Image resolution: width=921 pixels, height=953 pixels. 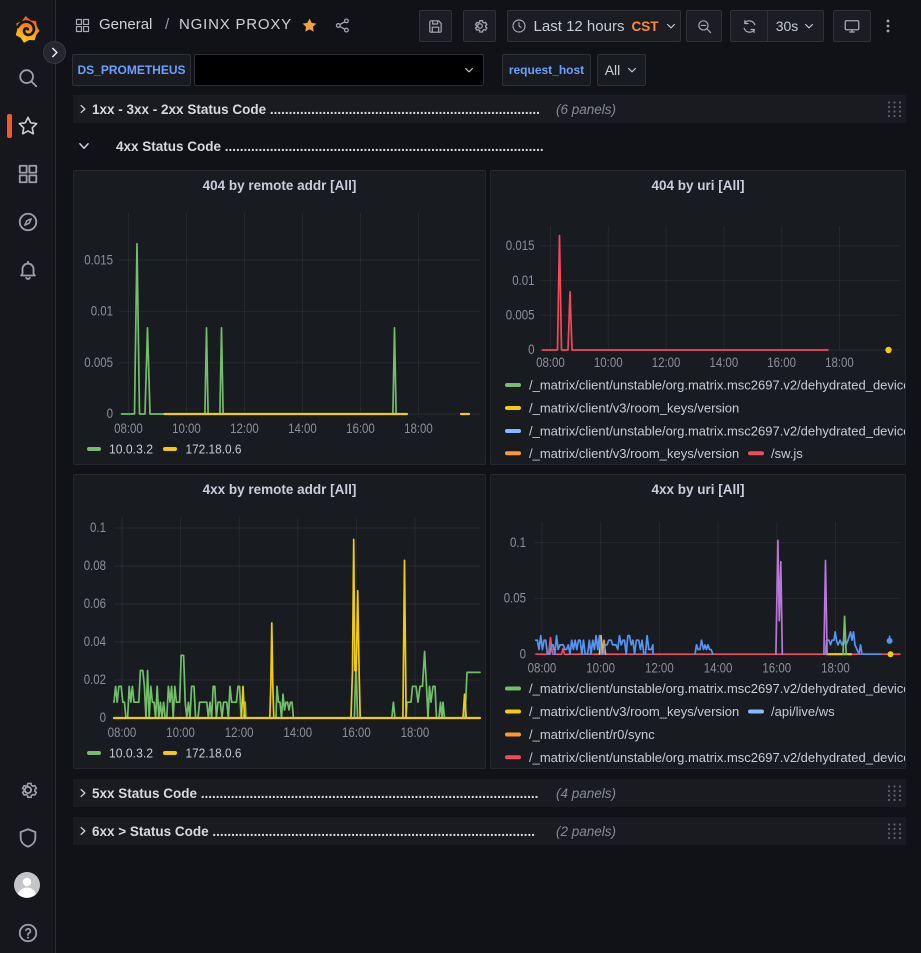 I want to click on svg-text: /_matrix/client/r0/sync, so click(x=592, y=734).